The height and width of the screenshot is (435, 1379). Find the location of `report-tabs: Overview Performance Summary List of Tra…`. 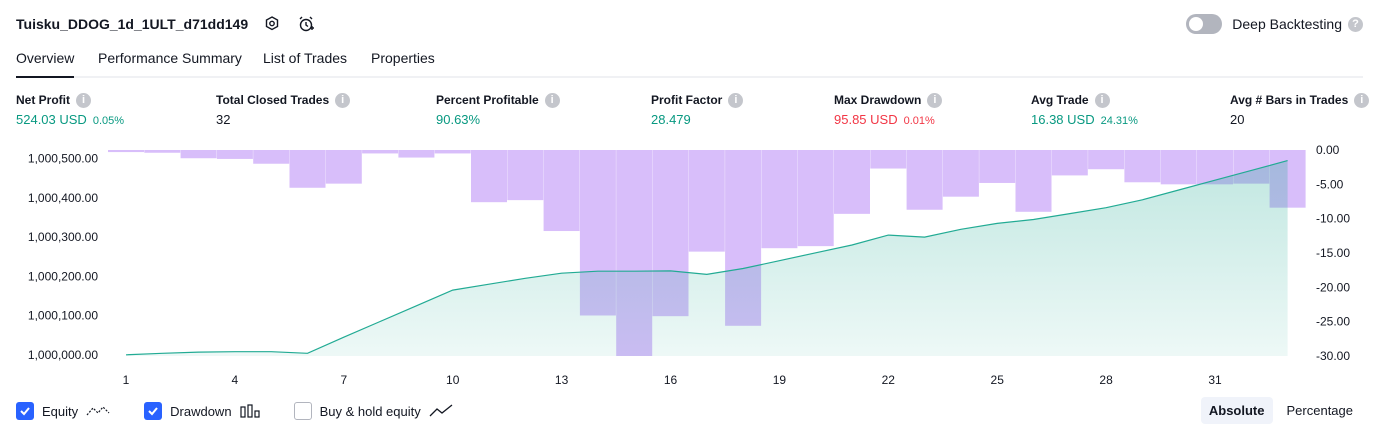

report-tabs: Overview Performance Summary List of Tra… is located at coordinates (689, 63).